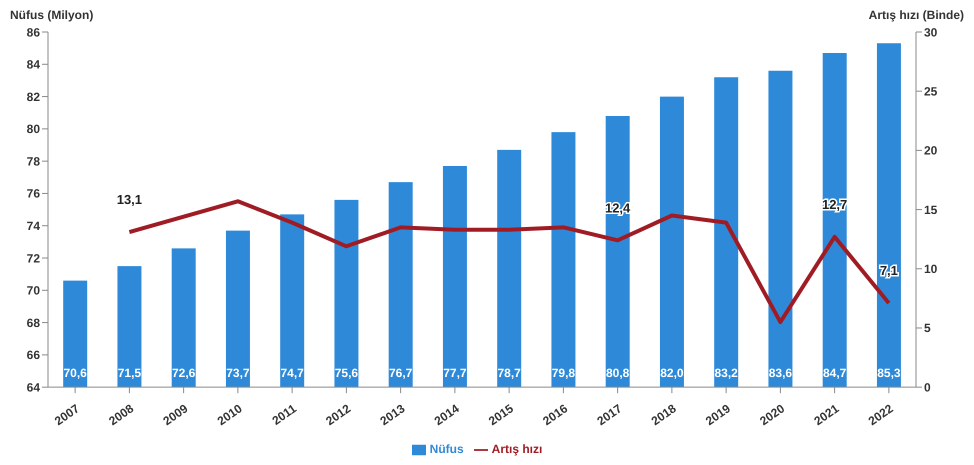 The width and height of the screenshot is (974, 465). I want to click on y-tick-label: 72, so click(33, 258).